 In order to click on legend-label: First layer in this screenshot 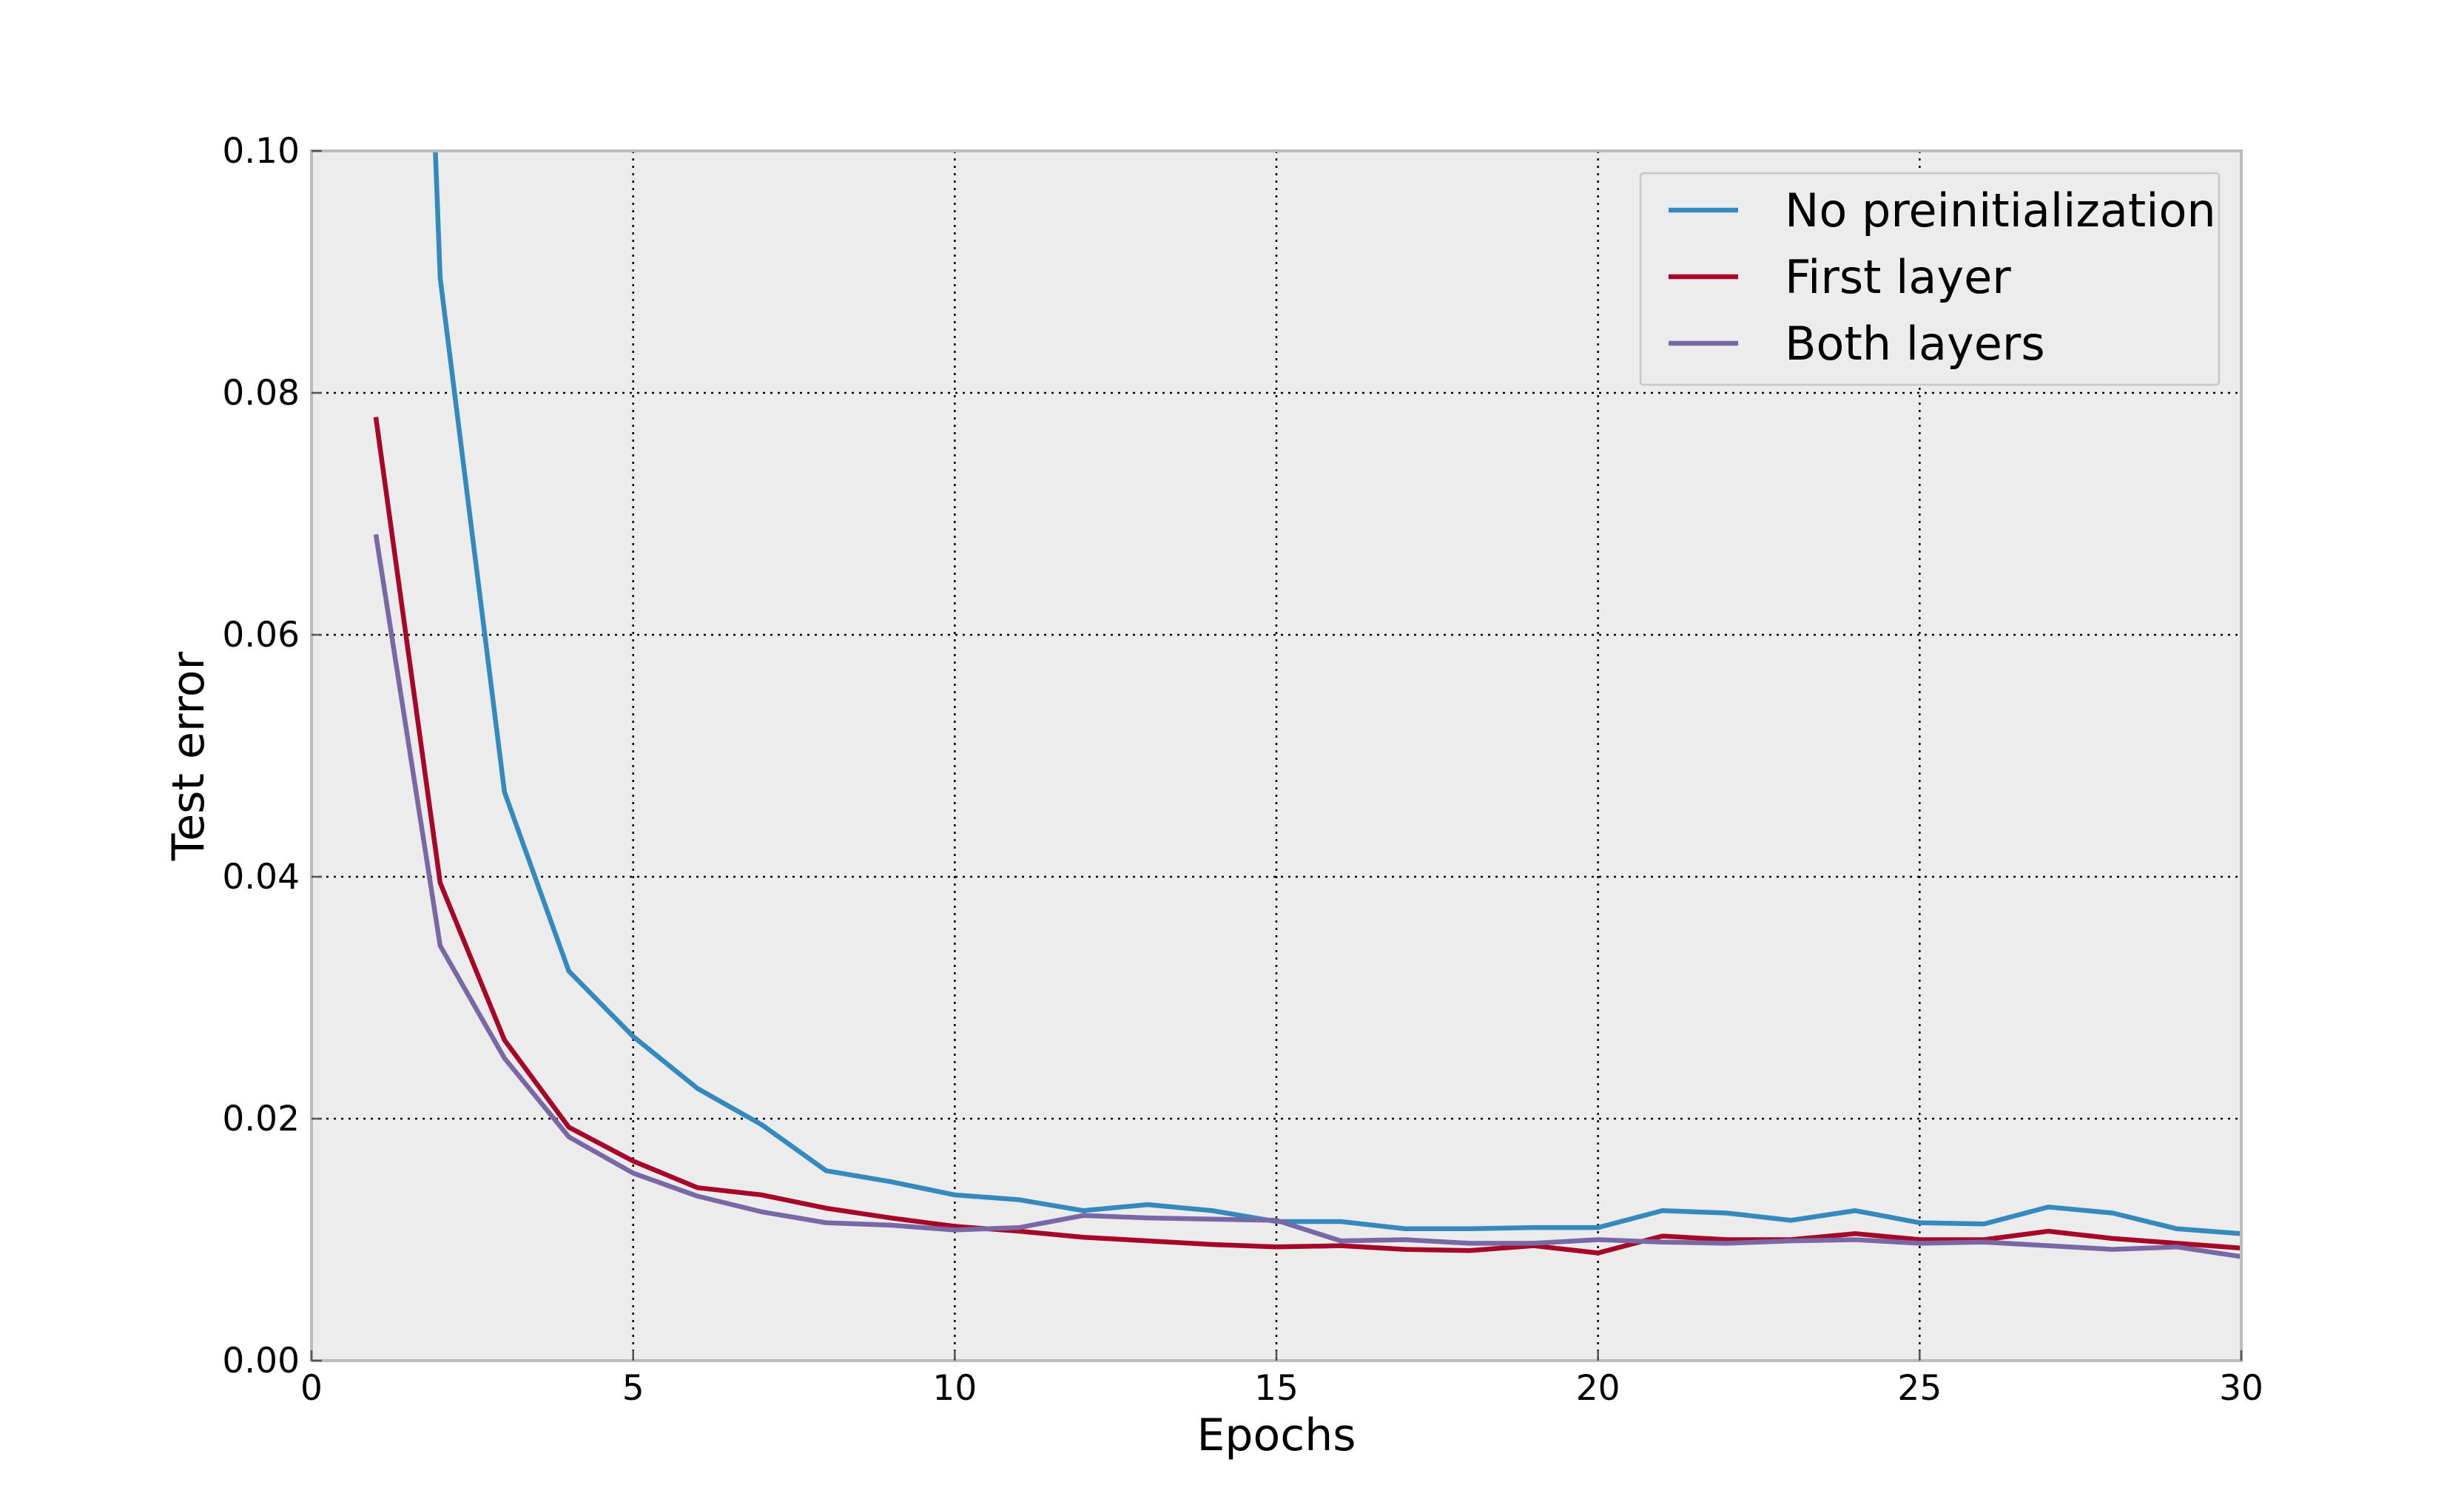, I will do `click(1898, 277)`.